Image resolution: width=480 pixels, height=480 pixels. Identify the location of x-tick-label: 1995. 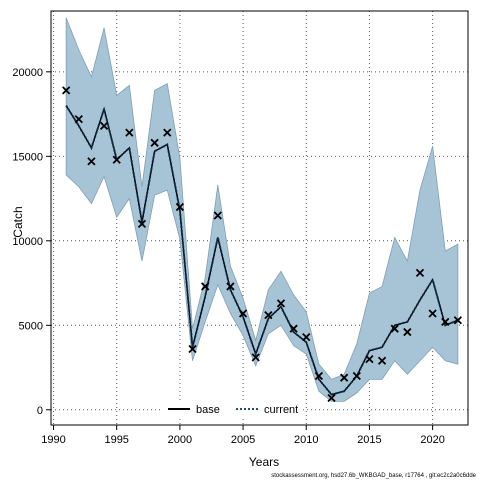
(116, 440).